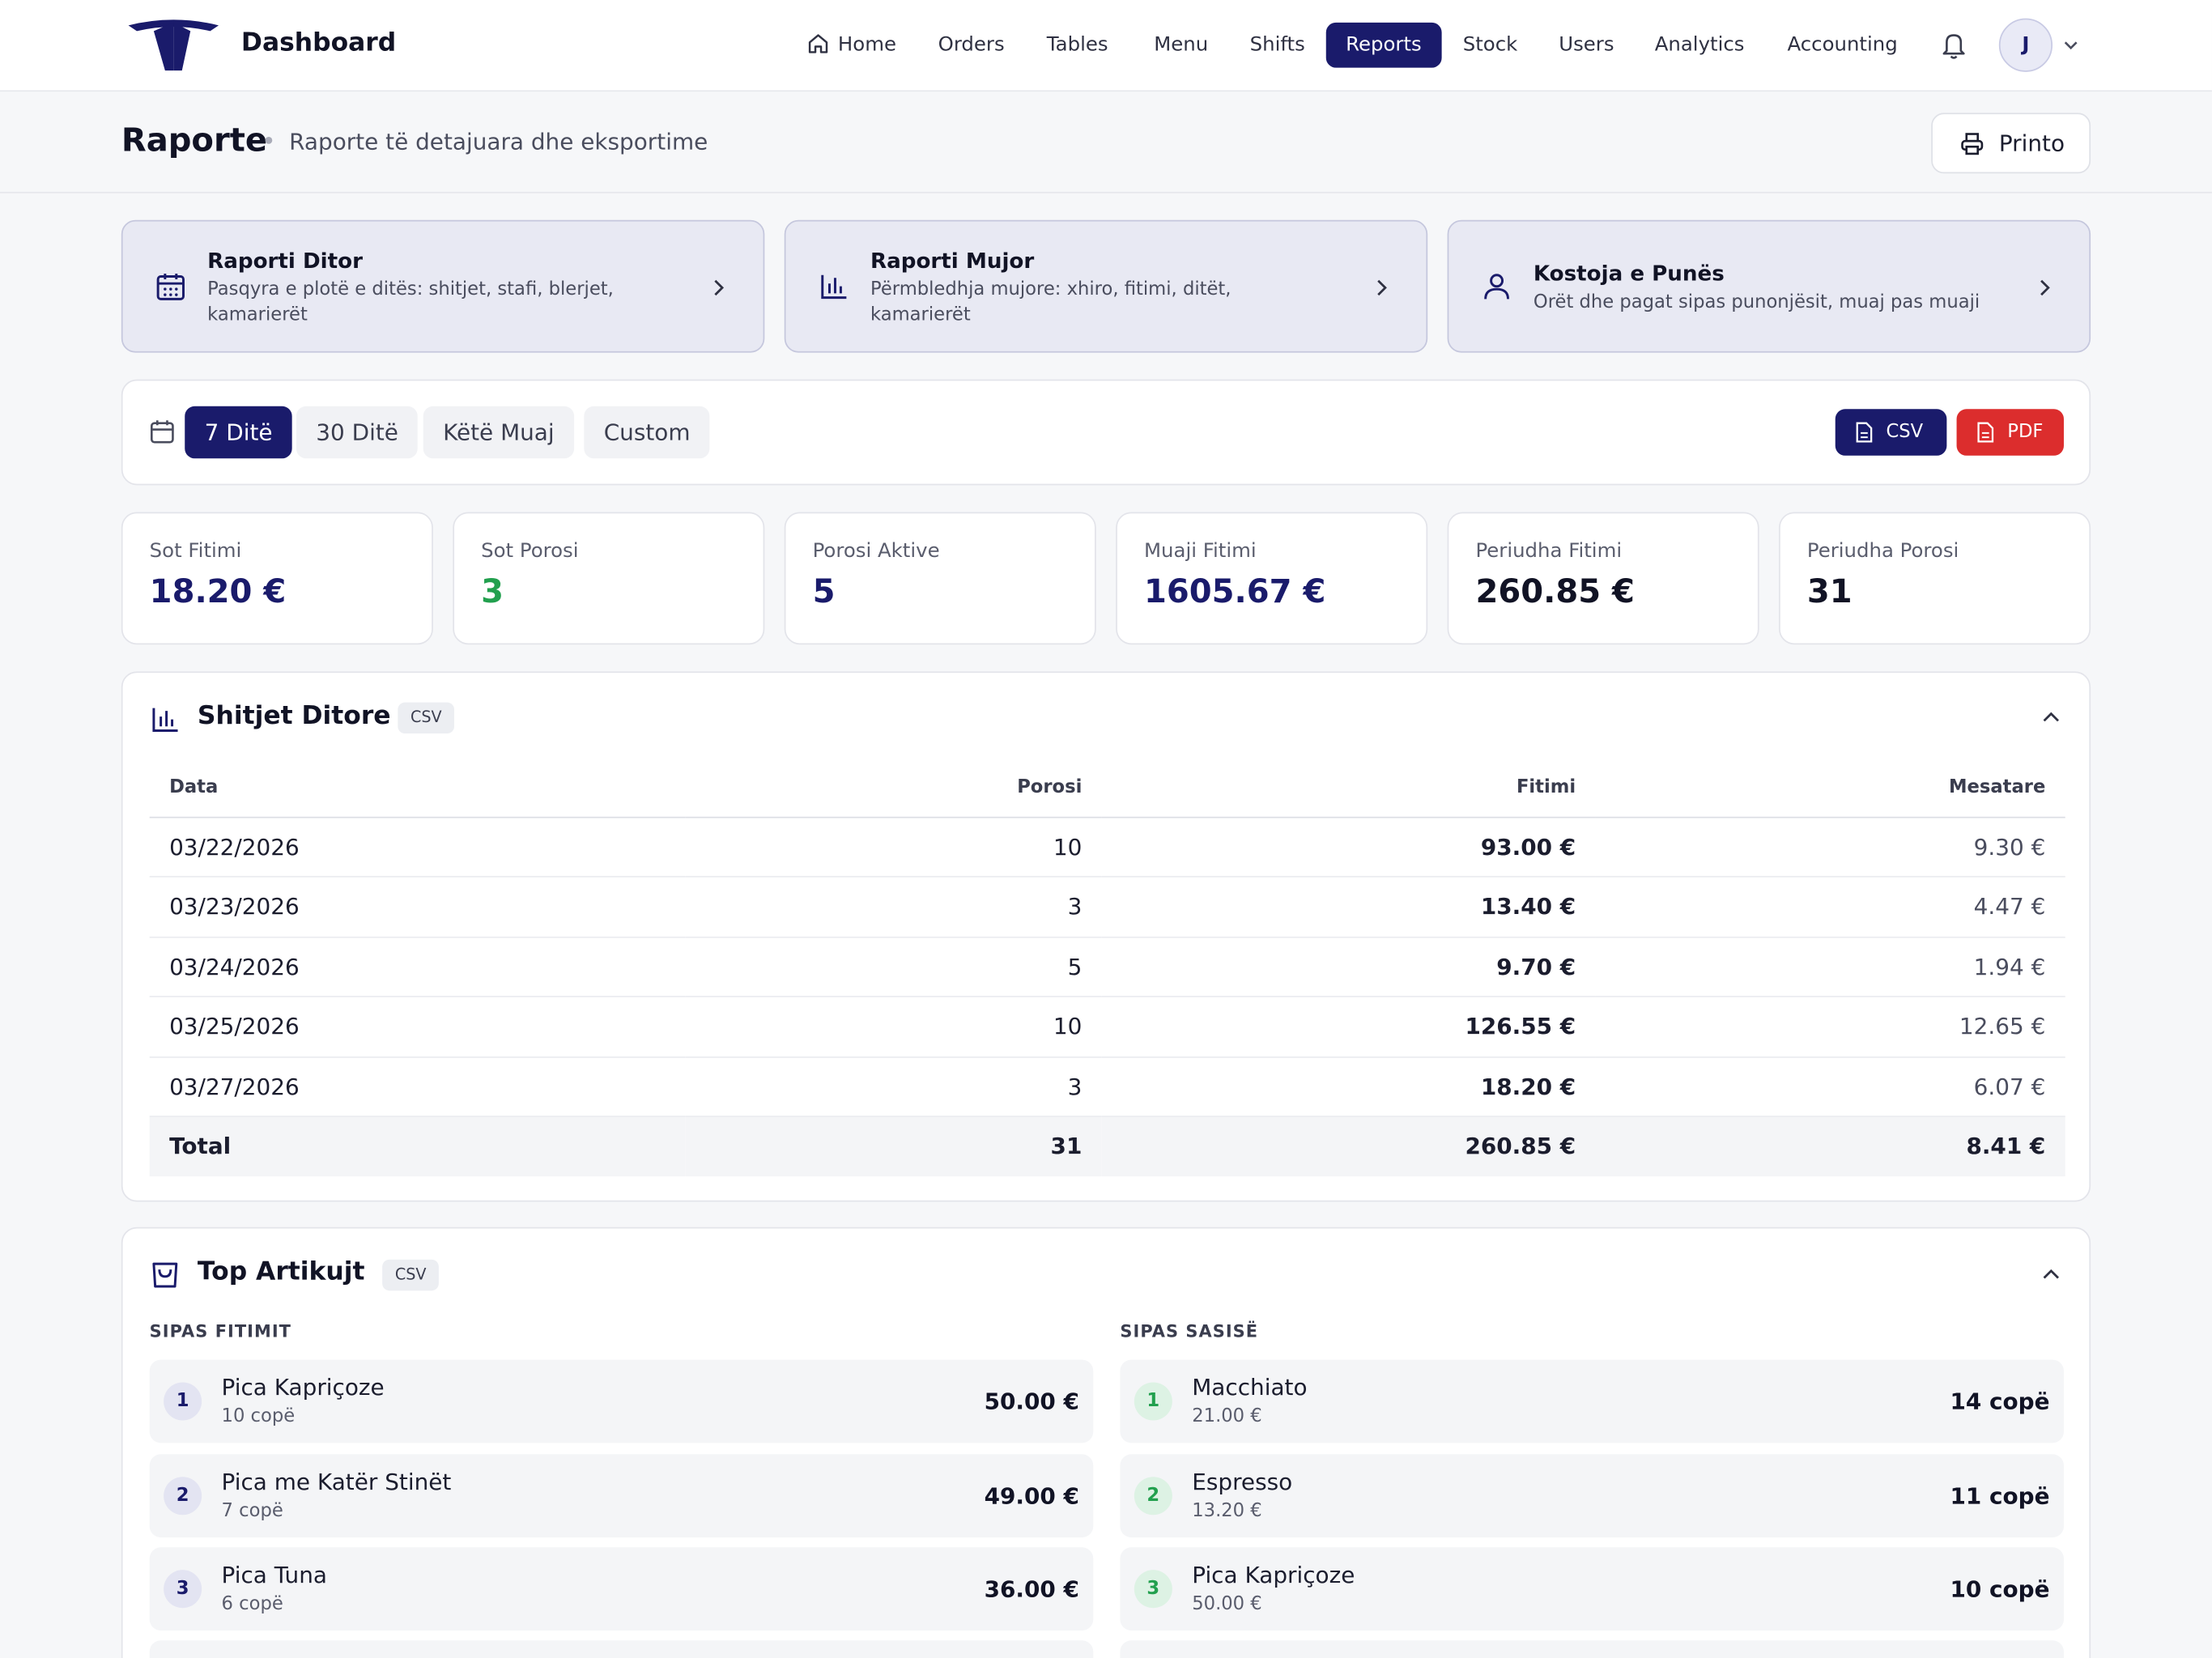  What do you see at coordinates (1603, 578) in the screenshot?
I see `stat-card-period-profit: Periudha Fitimi 260.85 €` at bounding box center [1603, 578].